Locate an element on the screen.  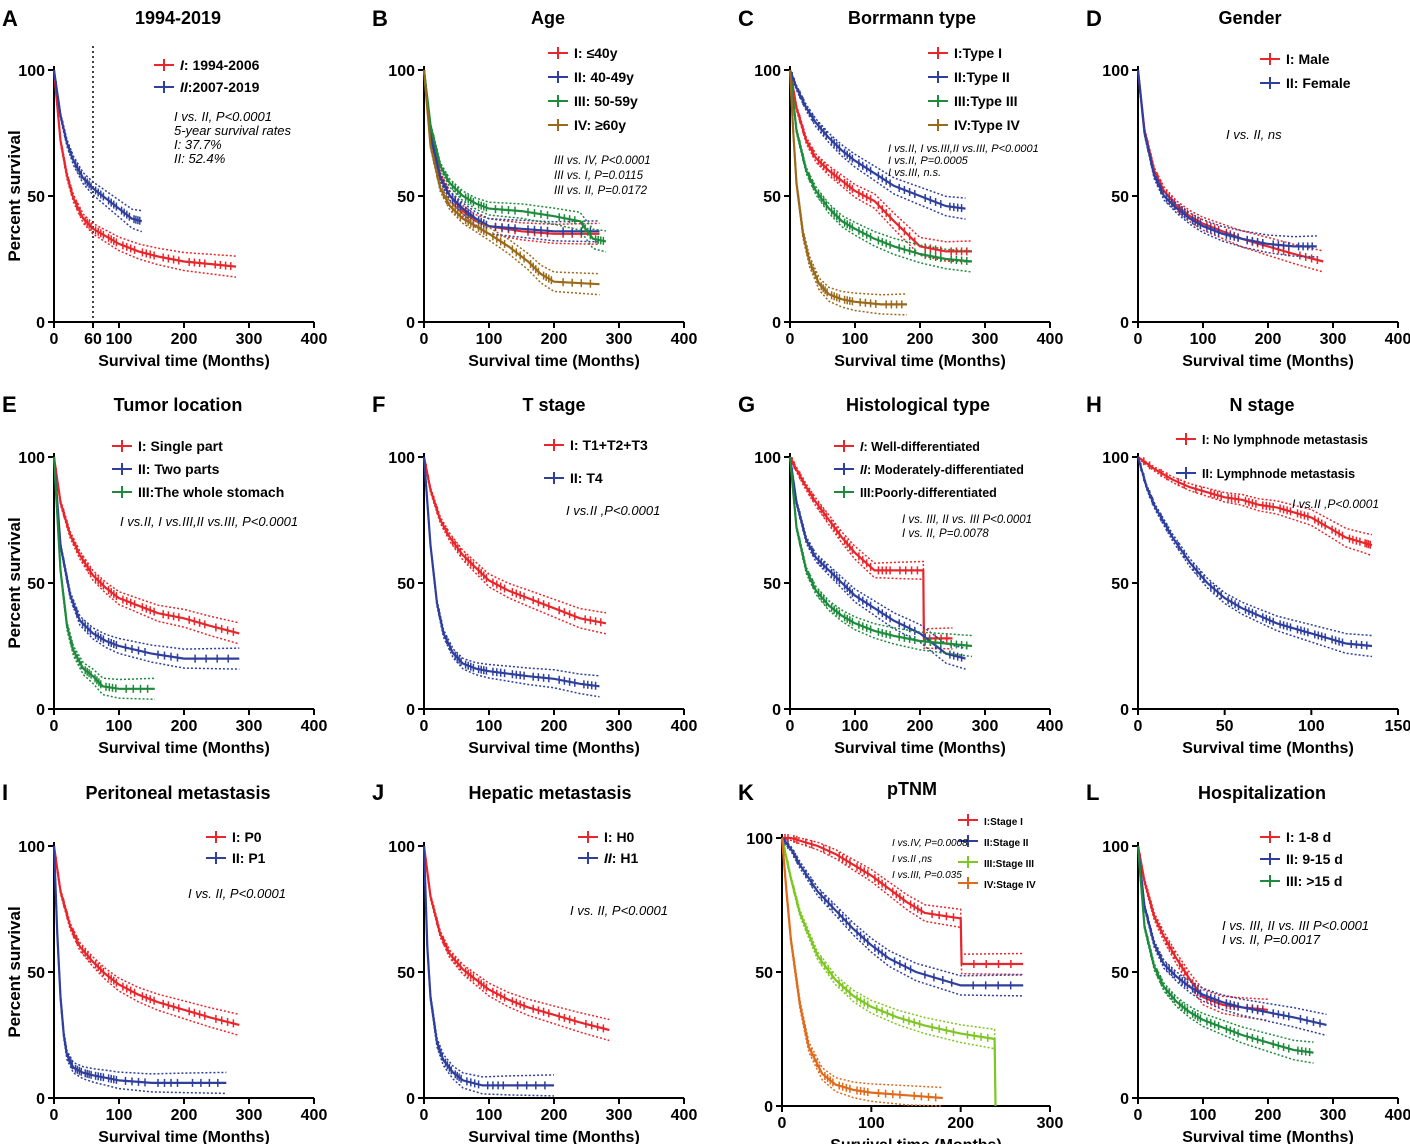
panel-title: Hospitalization is located at coordinates (1262, 793).